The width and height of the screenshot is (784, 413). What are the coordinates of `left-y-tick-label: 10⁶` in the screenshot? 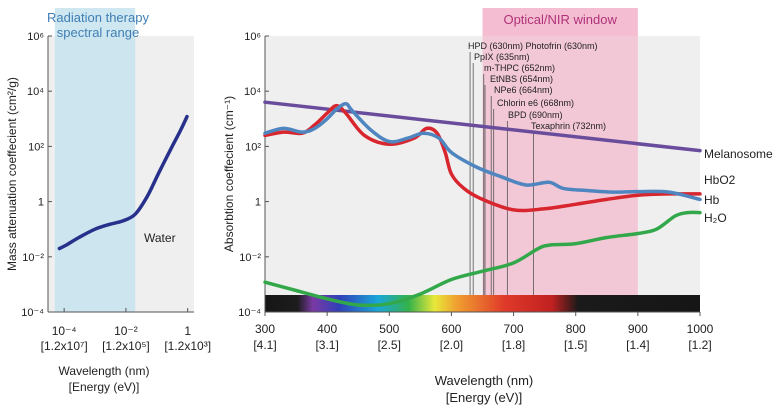 It's located at (35, 37).